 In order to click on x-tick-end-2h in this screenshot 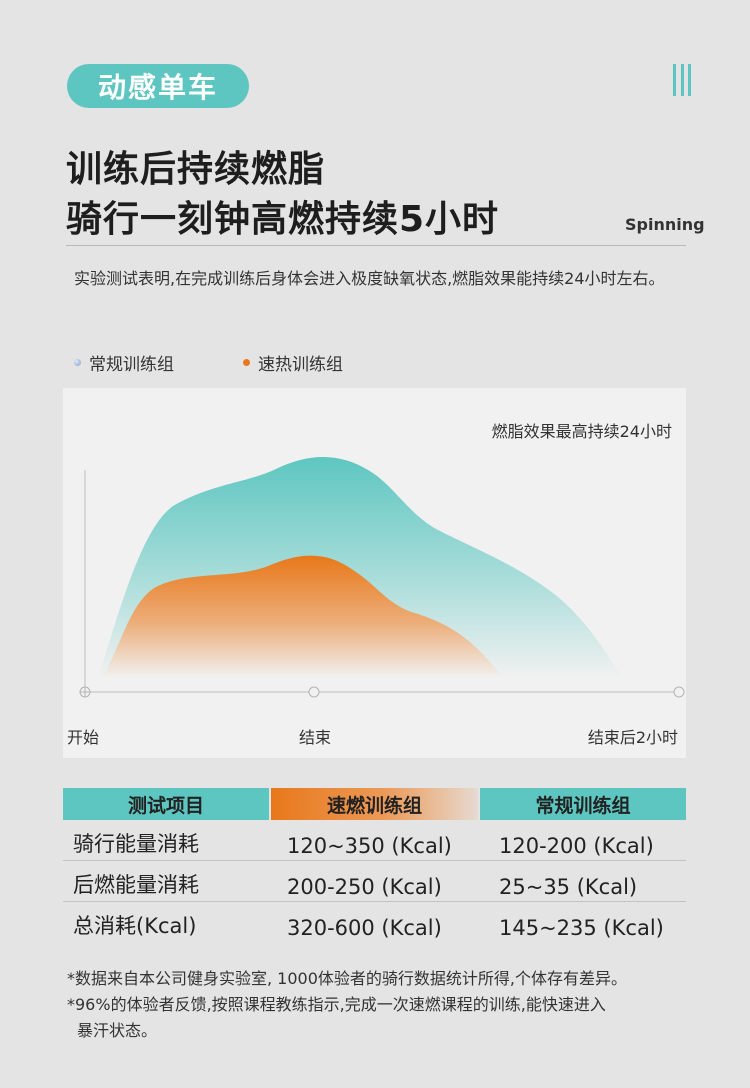, I will do `click(679, 692)`.